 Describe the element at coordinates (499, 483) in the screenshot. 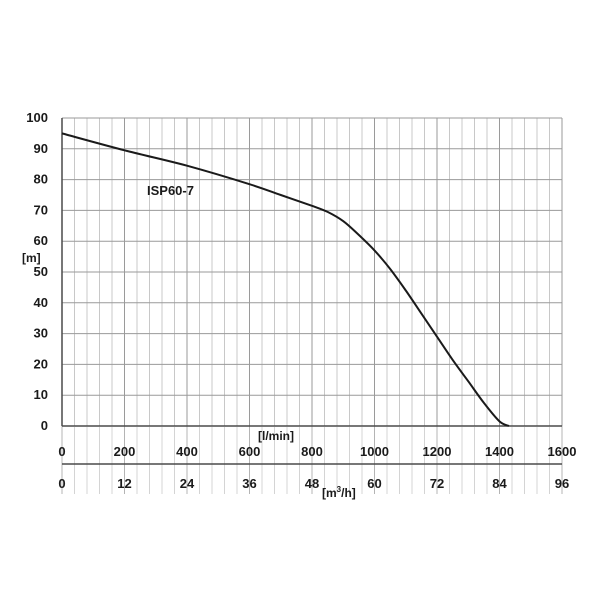

I see `x-secondary-tick-label: 84` at that location.